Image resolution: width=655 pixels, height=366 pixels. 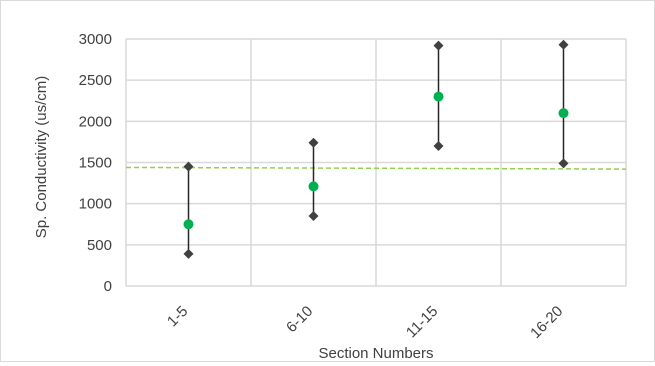 What do you see at coordinates (422, 322) in the screenshot?
I see `x-tick-label: 11-15` at bounding box center [422, 322].